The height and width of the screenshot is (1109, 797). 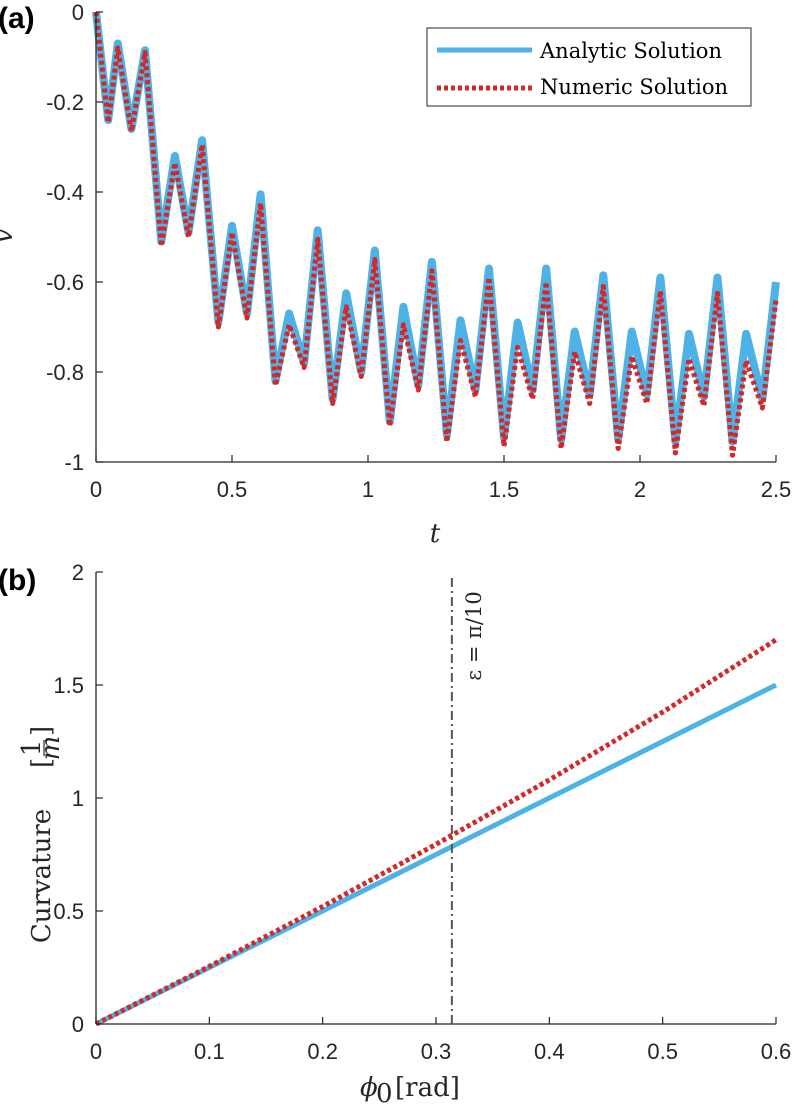 I want to click on x-tick-label: 0.2, so click(x=322, y=1051).